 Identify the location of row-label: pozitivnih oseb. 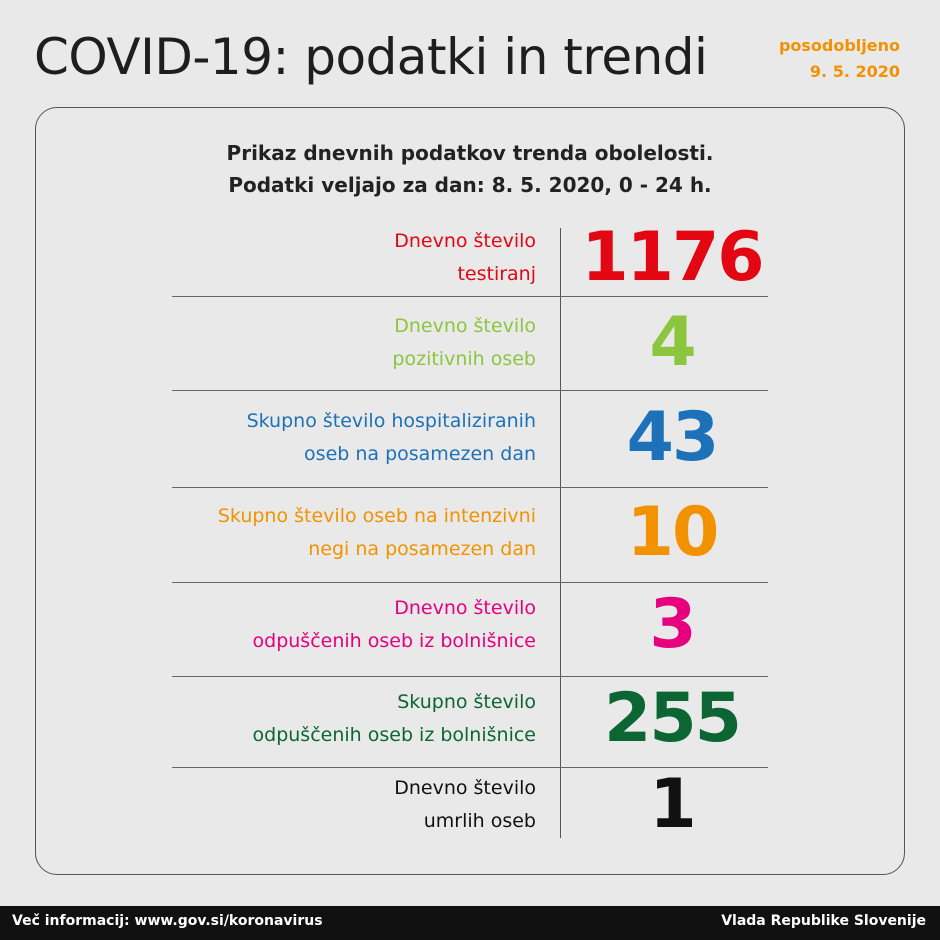
(464, 359).